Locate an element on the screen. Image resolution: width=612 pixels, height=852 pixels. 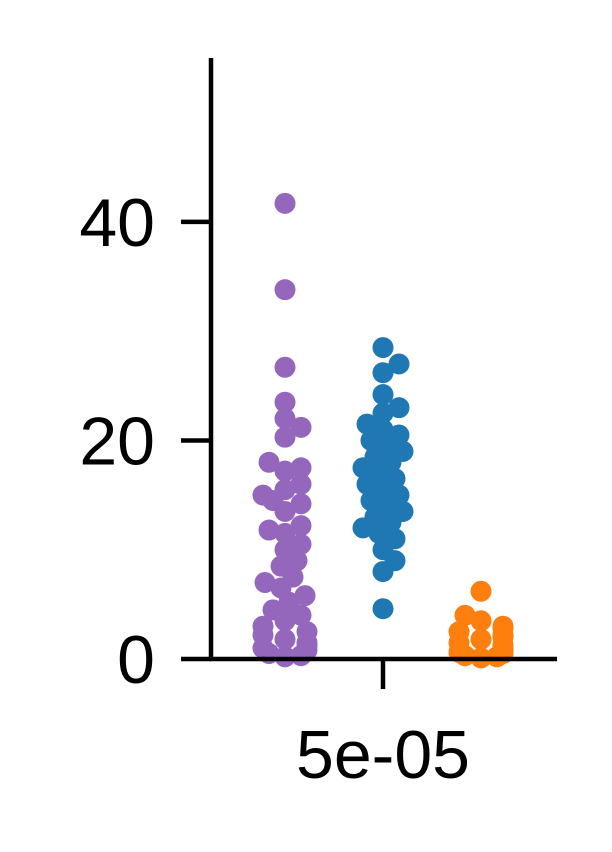
x-axis-ticks: 5e-05 is located at coordinates (383, 726).